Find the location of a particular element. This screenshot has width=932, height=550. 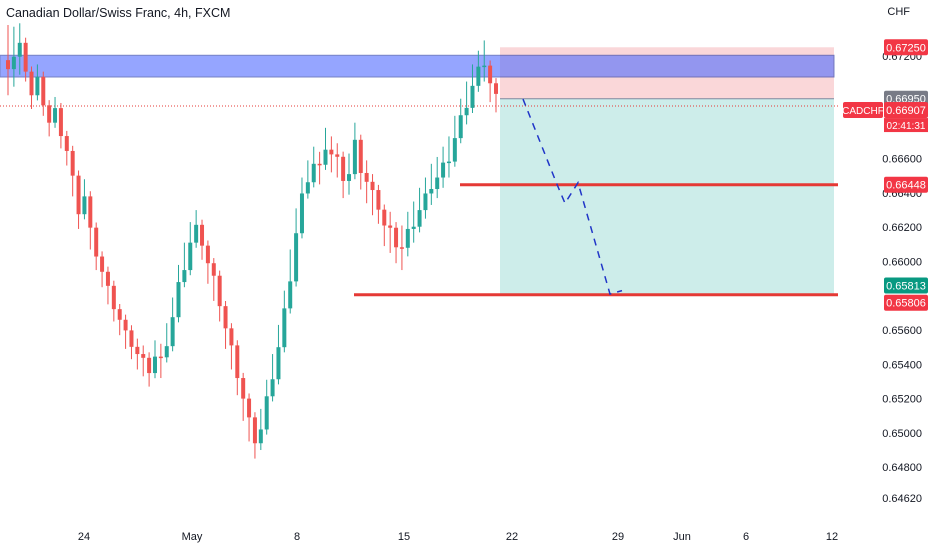

target-price-badge-bg is located at coordinates (906, 285).